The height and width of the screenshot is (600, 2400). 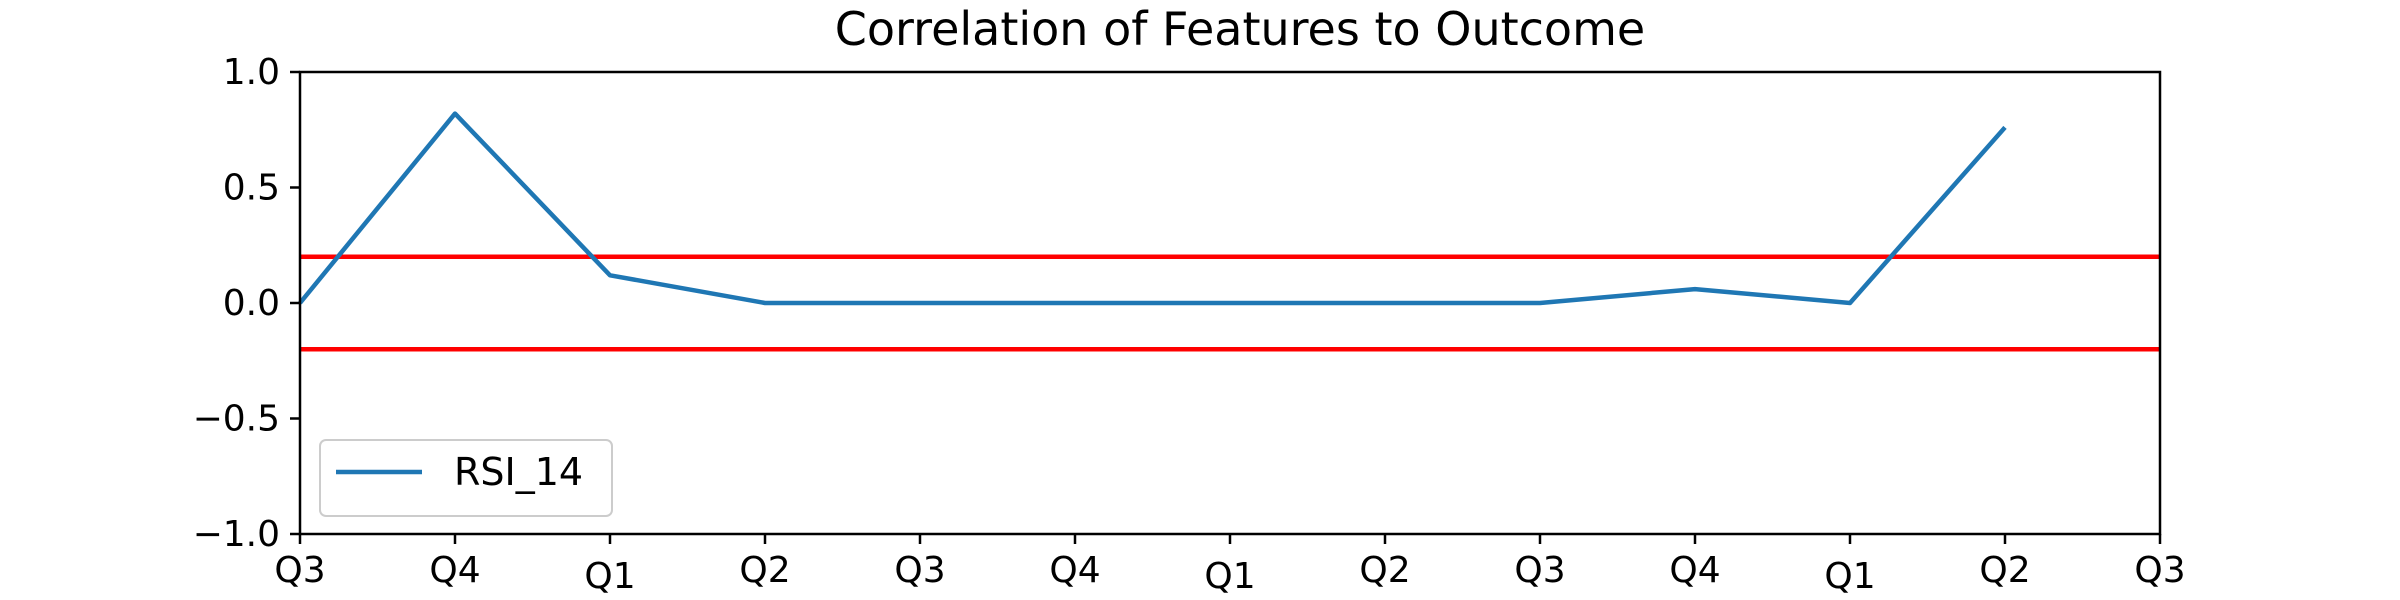 I want to click on legend-label-rsi-14: RSI_14, so click(x=518, y=472).